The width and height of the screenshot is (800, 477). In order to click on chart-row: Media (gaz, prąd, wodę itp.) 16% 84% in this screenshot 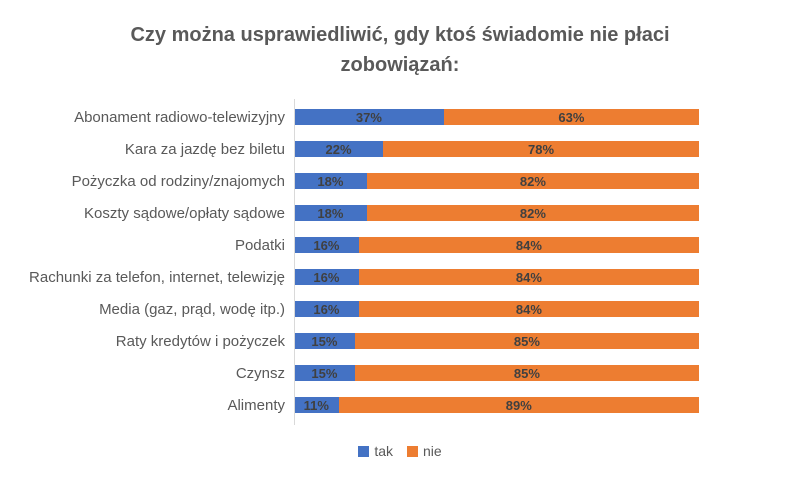, I will do `click(349, 309)`.